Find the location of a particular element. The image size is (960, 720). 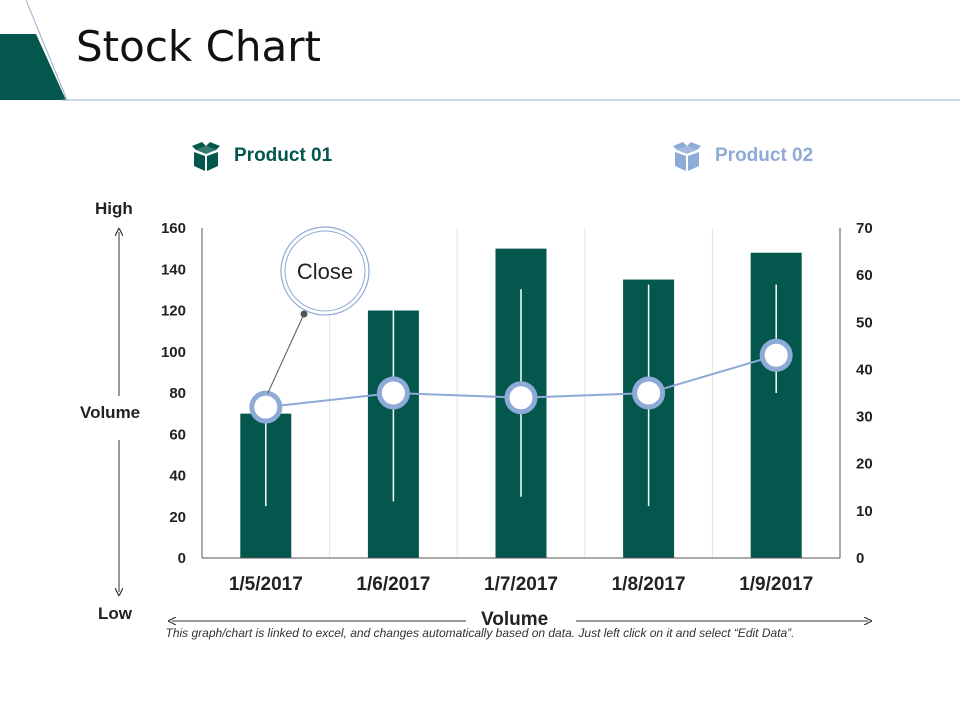

callout-bubble is located at coordinates (325, 271).